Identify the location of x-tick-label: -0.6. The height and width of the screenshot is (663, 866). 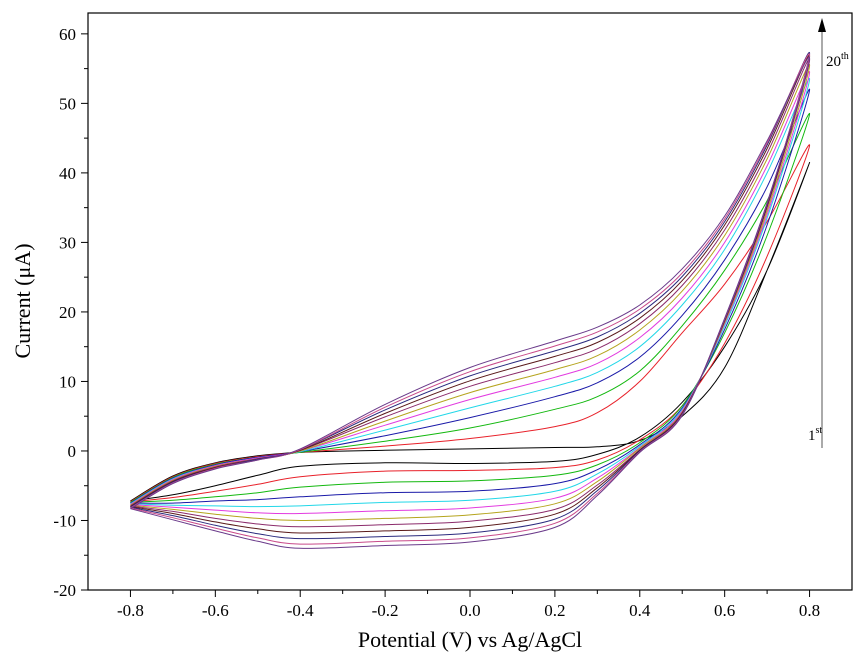
(215, 610).